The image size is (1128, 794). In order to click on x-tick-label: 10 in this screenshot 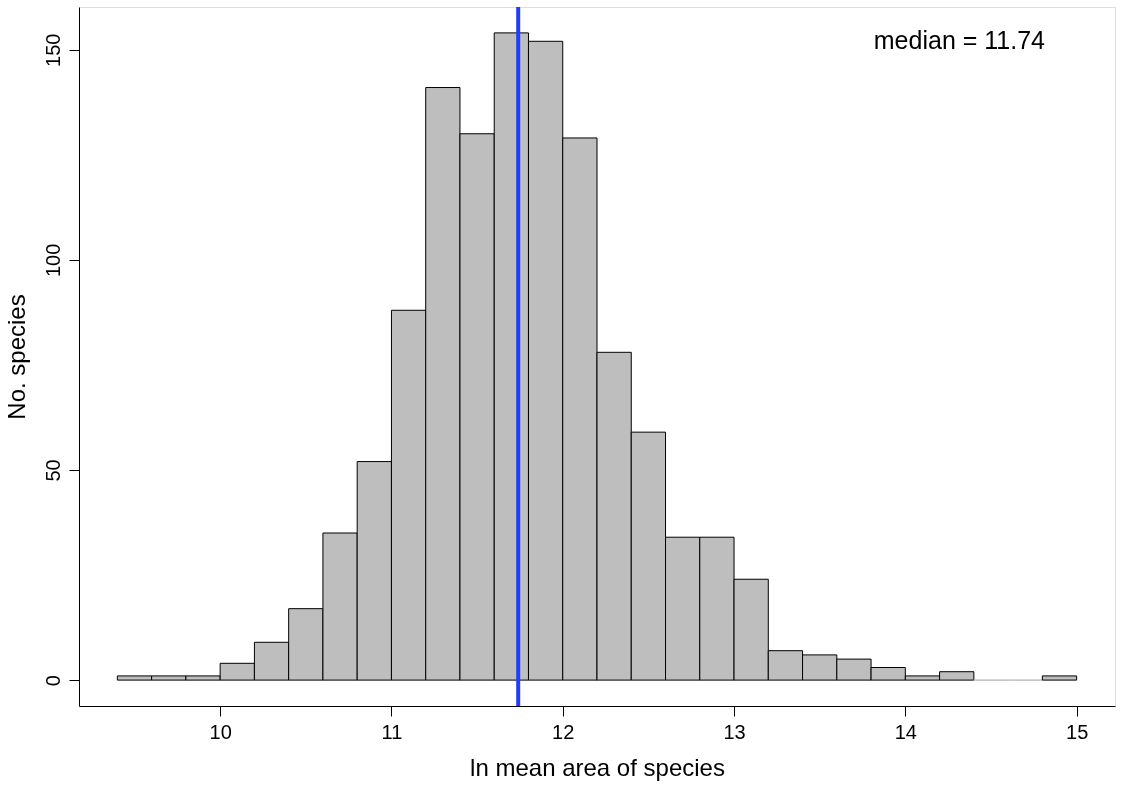, I will do `click(220, 731)`.